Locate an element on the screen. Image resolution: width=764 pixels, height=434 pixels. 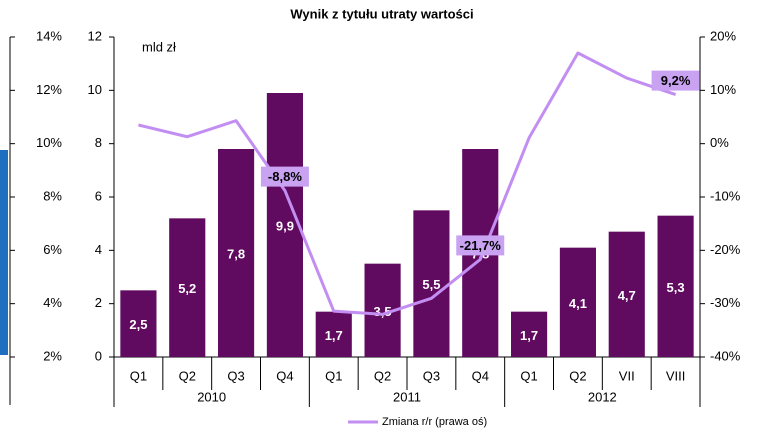
line-value-label: 9,2% is located at coordinates (676, 80).